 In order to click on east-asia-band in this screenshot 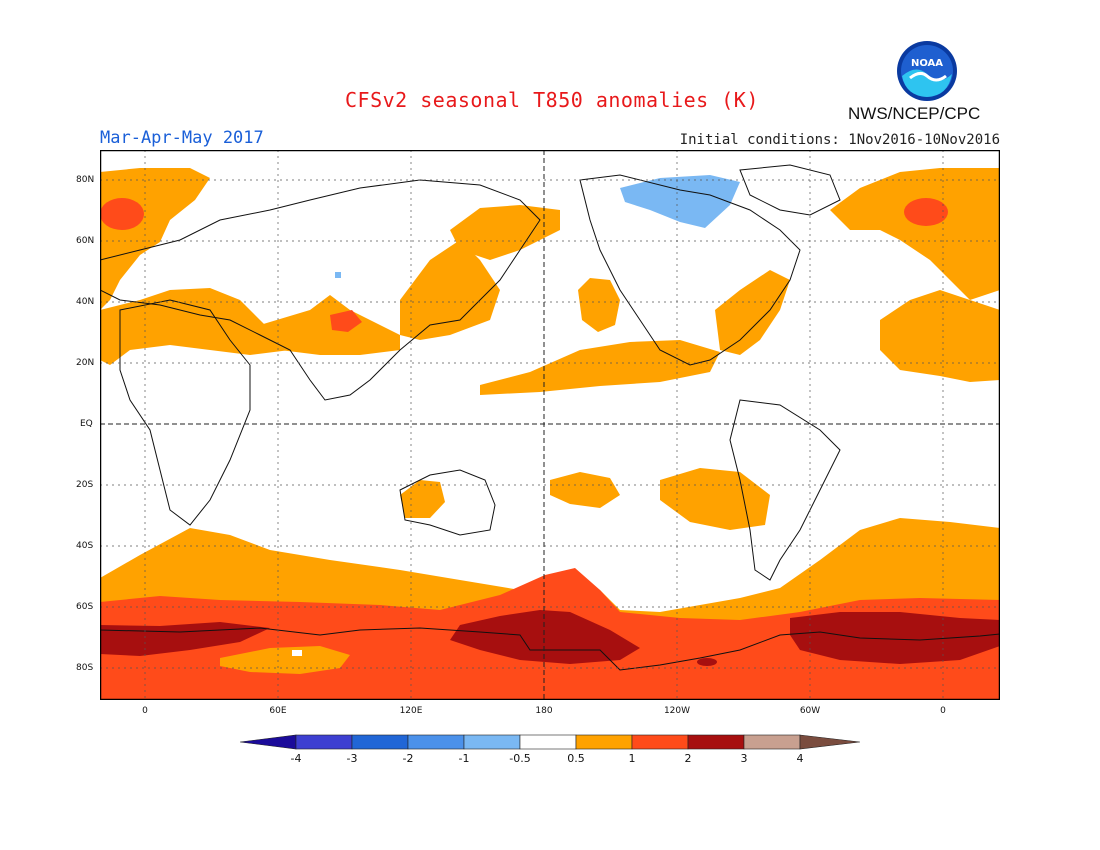, I will do `click(450, 290)`.